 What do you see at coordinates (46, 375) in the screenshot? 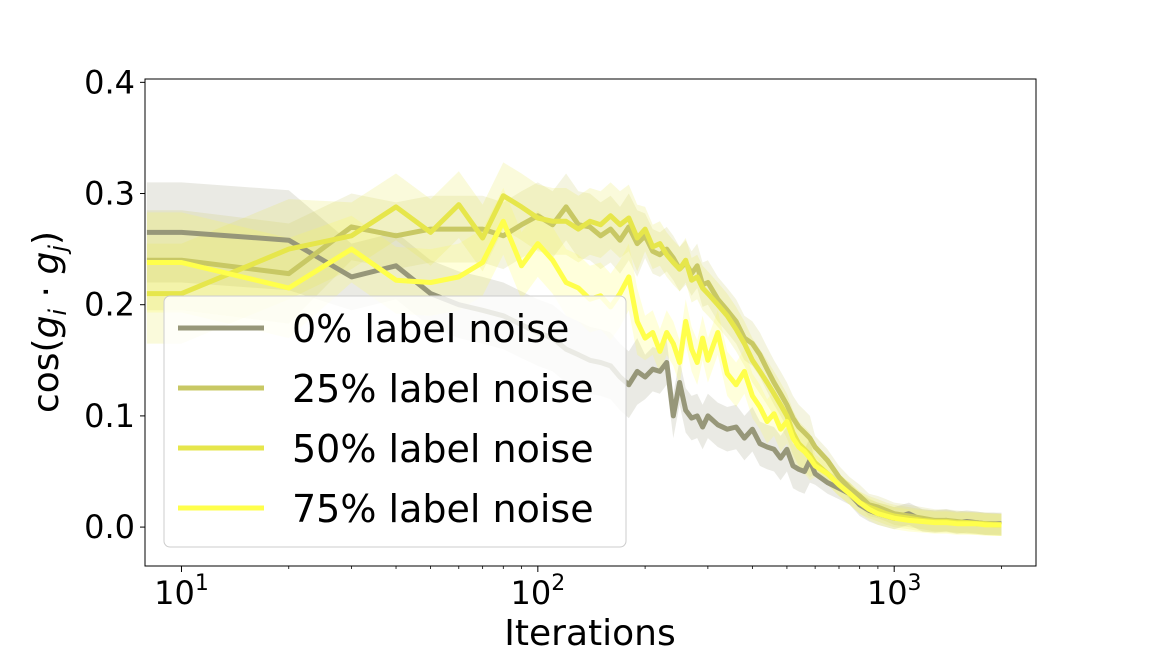
I see `y-label-part: cos(` at bounding box center [46, 375].